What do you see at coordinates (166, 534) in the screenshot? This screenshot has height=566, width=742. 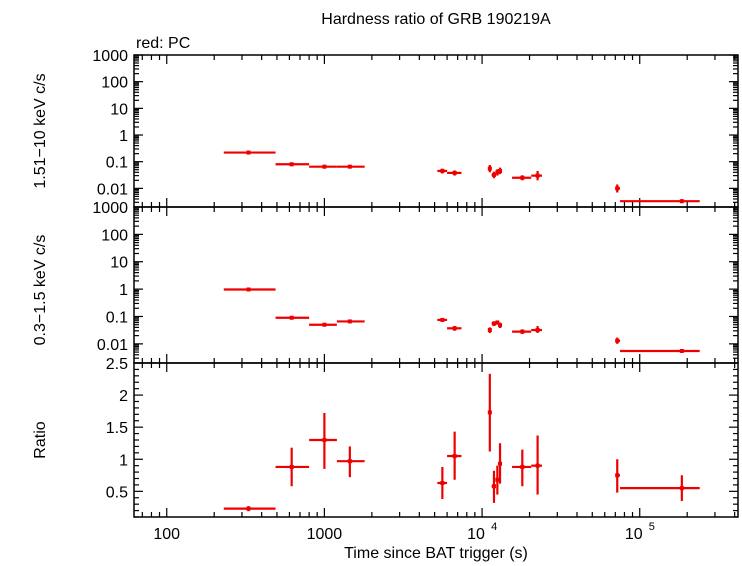 I see `x-tick-label: 100` at bounding box center [166, 534].